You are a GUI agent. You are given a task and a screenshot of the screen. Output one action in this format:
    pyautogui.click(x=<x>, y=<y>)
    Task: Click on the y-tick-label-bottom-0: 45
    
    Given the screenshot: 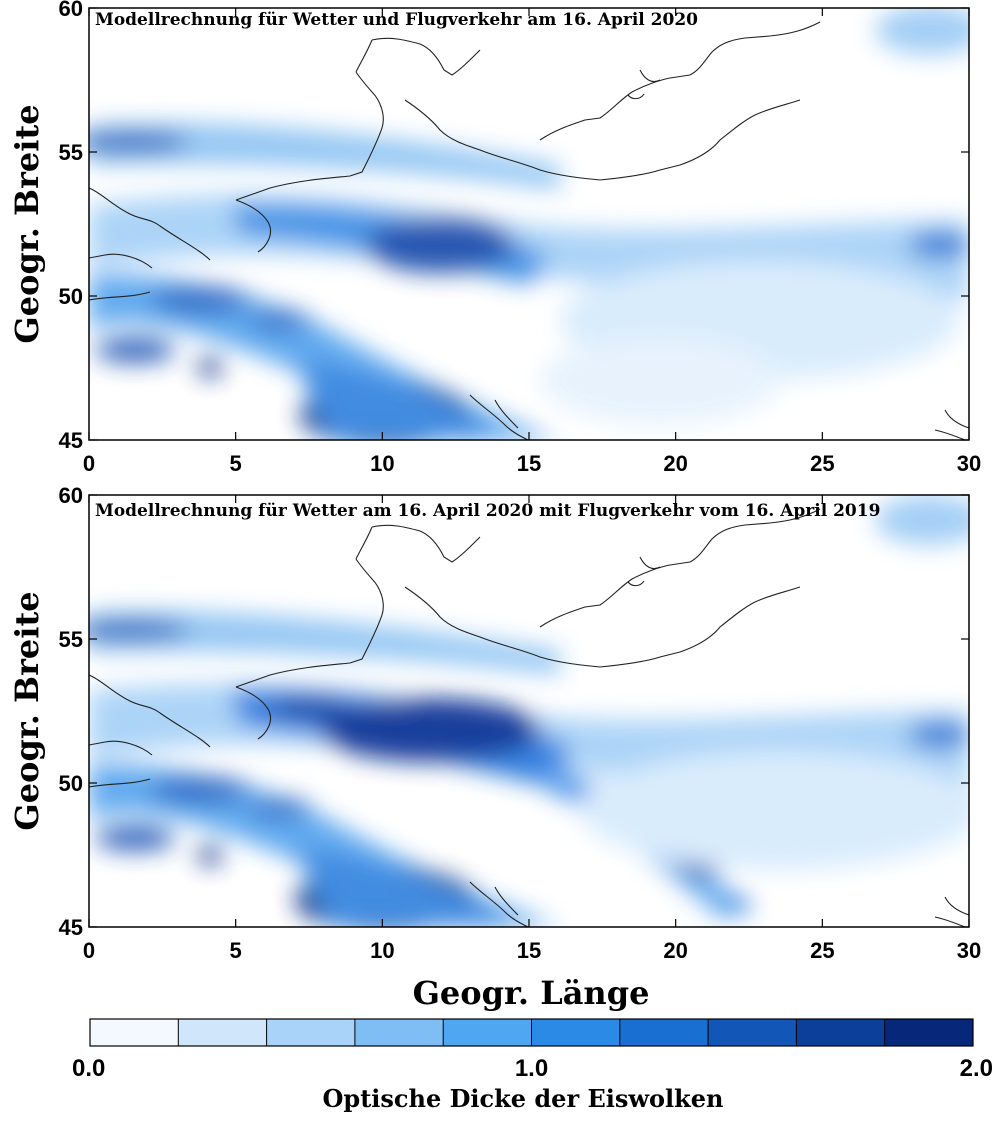 What is the action you would take?
    pyautogui.click(x=71, y=927)
    